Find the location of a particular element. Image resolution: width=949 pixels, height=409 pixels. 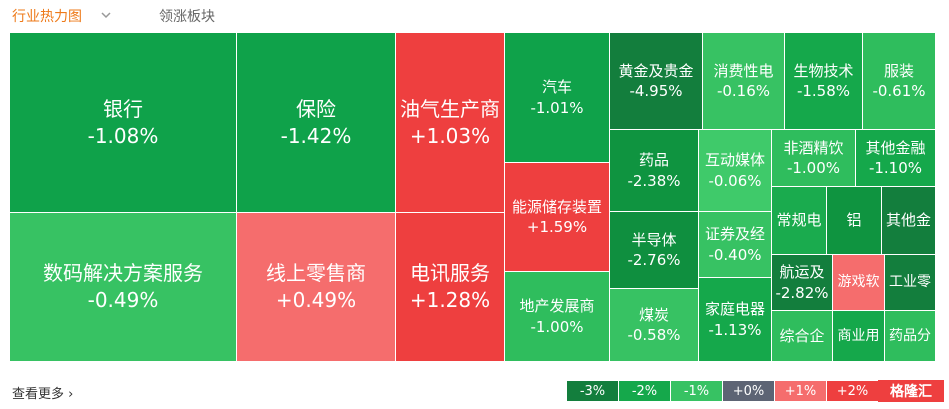

tile-change: +0.49% is located at coordinates (316, 300).